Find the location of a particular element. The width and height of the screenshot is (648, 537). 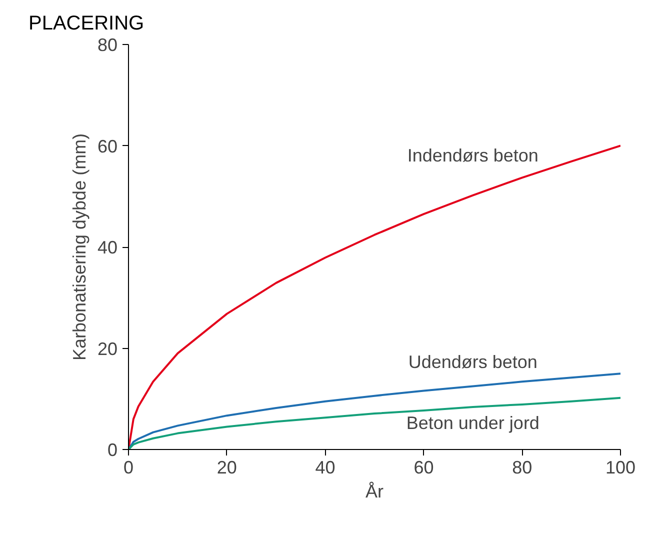

x-axis-title: År is located at coordinates (375, 492).